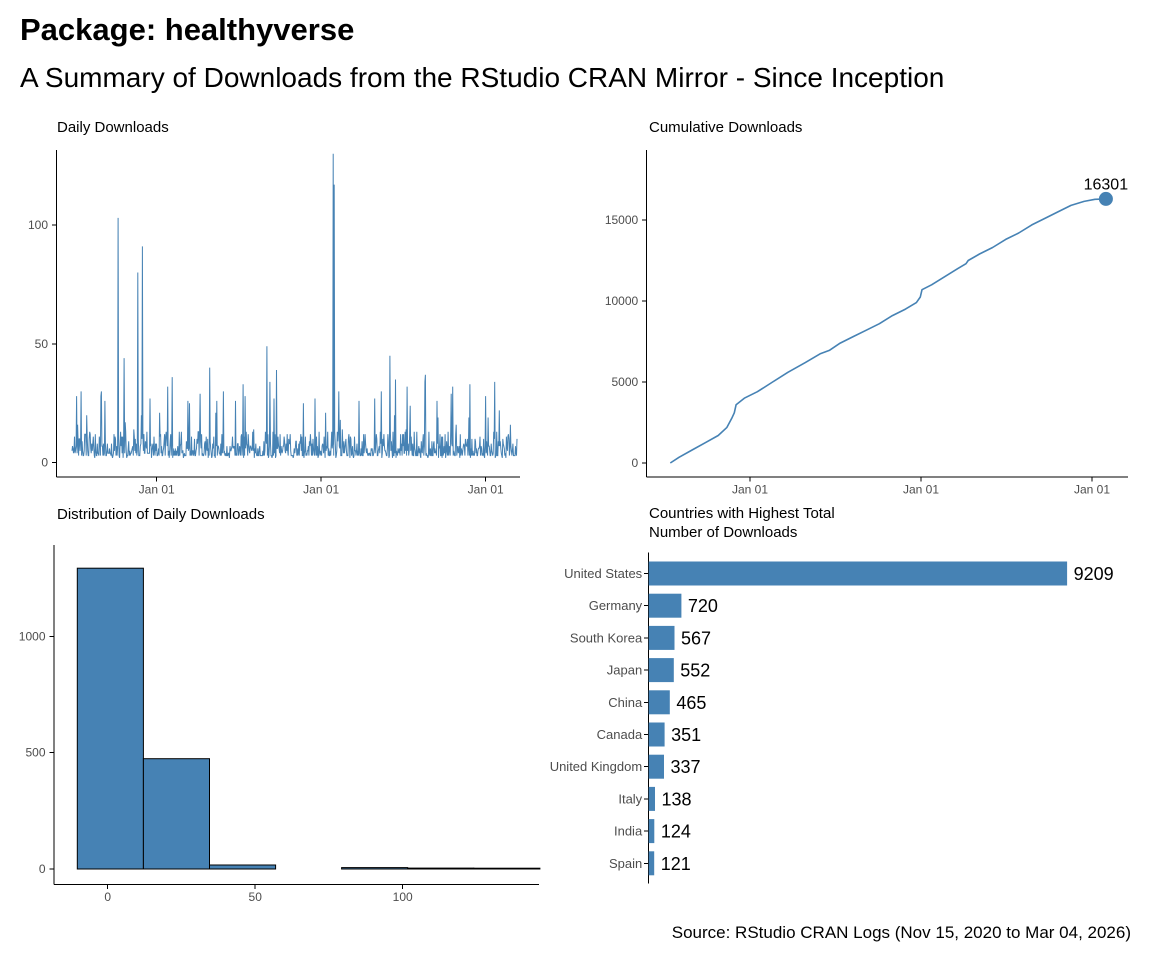 The image size is (1152, 960). I want to click on y-tick-label: 15000, so click(622, 220).